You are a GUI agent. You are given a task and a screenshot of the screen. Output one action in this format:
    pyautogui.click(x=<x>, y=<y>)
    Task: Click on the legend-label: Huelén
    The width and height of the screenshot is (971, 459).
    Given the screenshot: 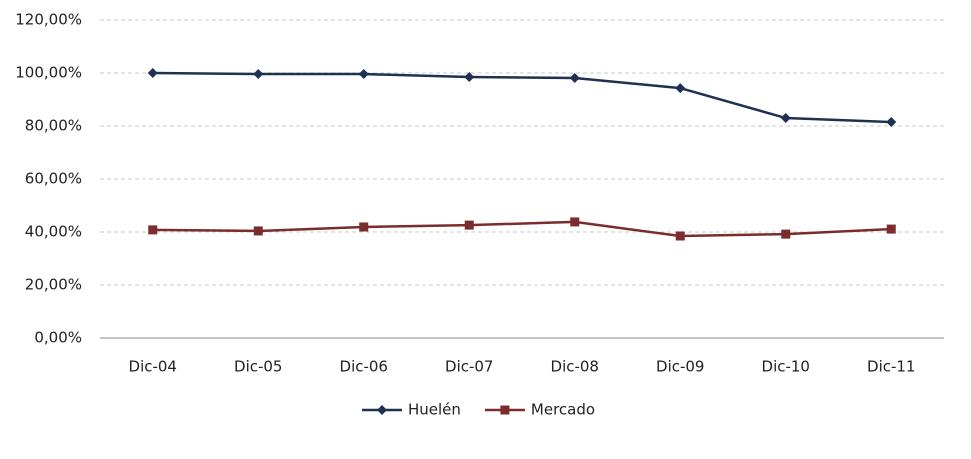 What is the action you would take?
    pyautogui.click(x=434, y=410)
    